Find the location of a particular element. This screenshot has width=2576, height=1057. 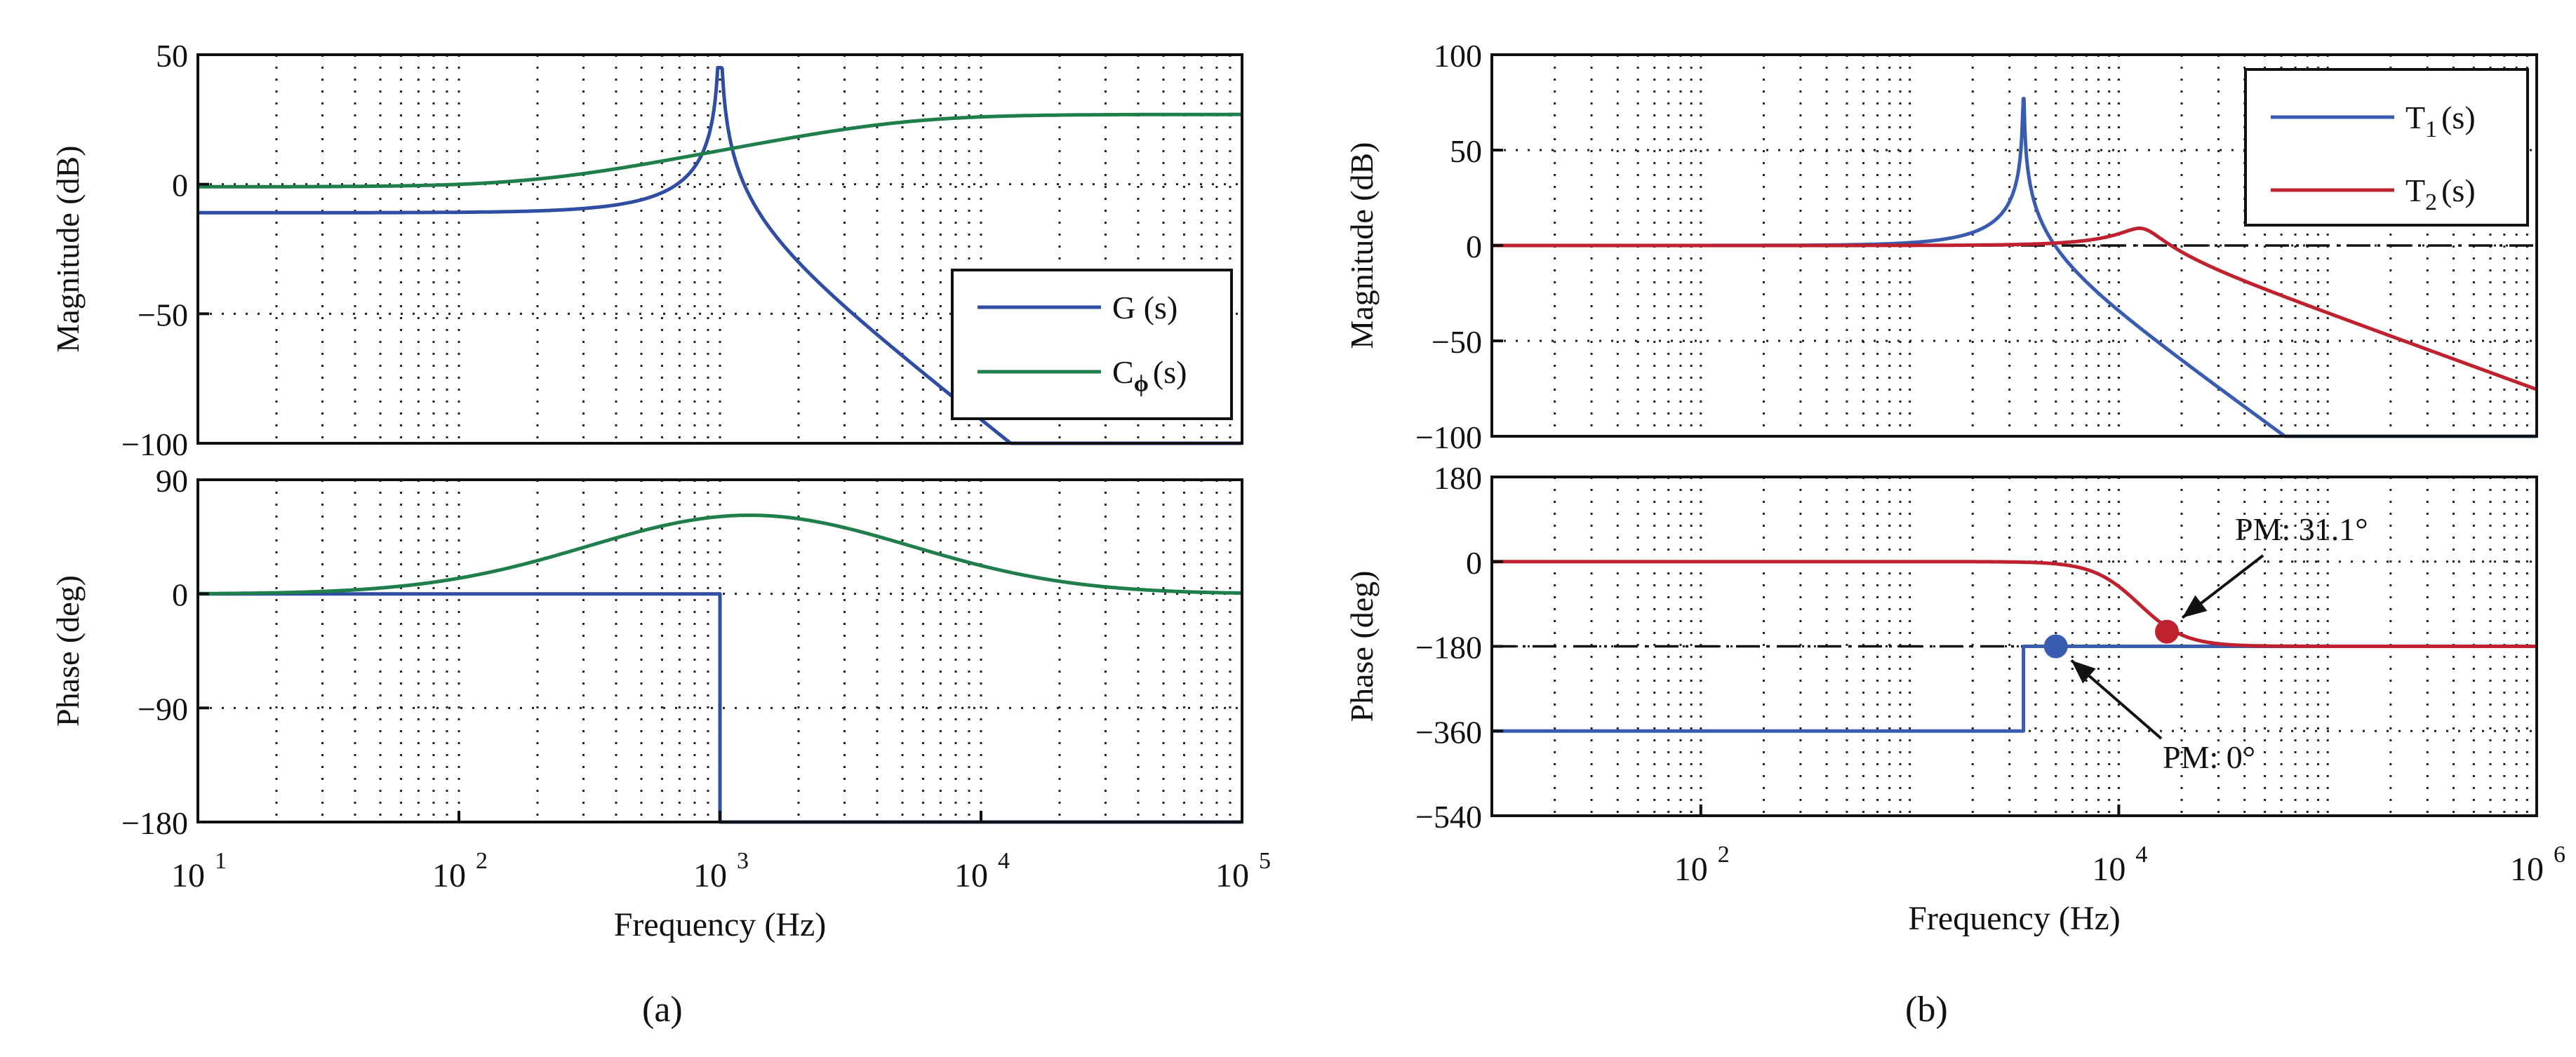

y-tick-label: 180 is located at coordinates (1458, 478).